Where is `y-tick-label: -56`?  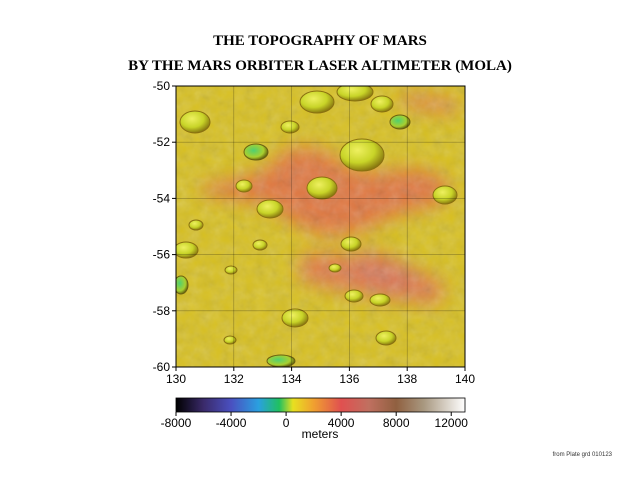
y-tick-label: -56 is located at coordinates (162, 255).